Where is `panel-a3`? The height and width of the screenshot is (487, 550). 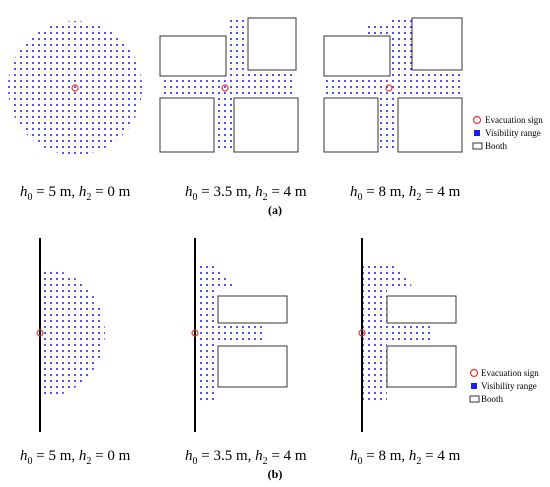 panel-a3 is located at coordinates (392, 85).